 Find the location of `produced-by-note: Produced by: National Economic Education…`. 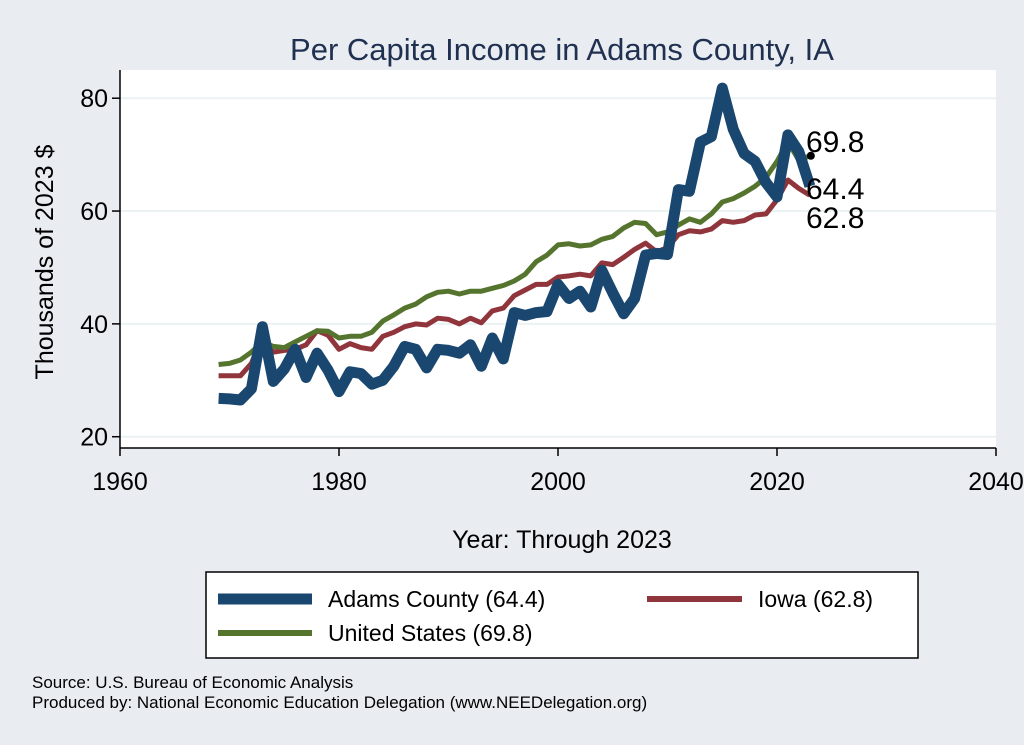

produced-by-note: Produced by: National Economic Education… is located at coordinates (339, 702).